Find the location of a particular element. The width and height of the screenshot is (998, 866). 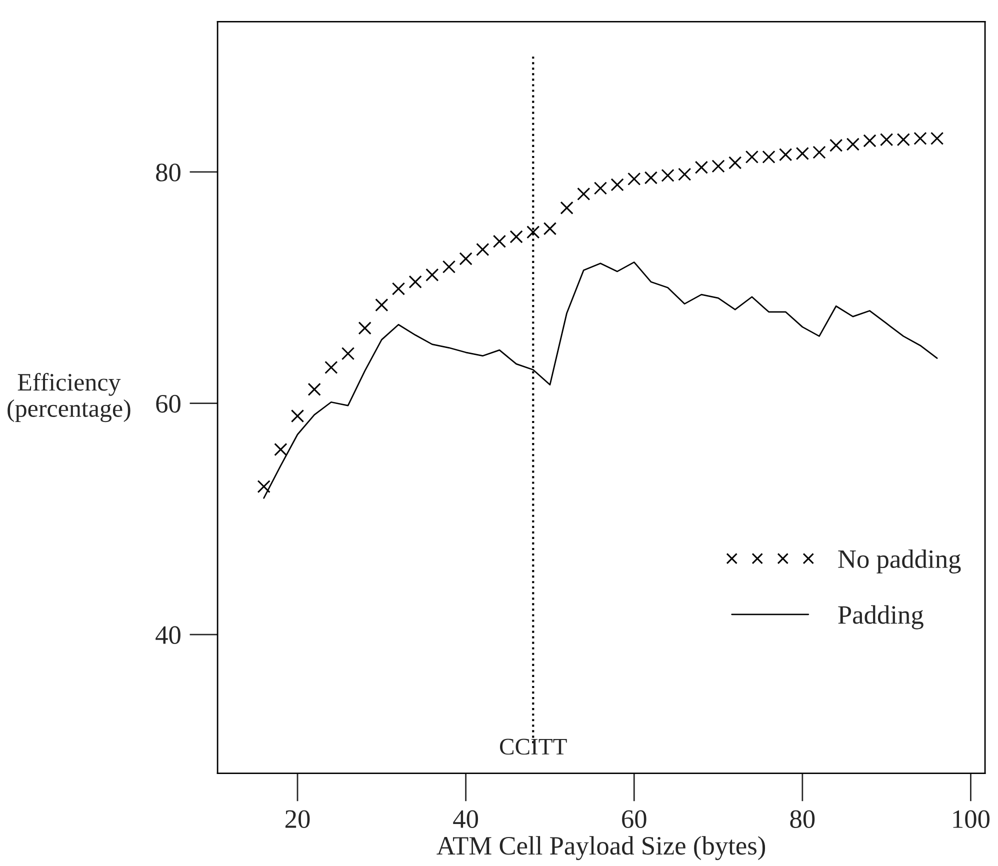

x-tick-label: 80 is located at coordinates (802, 819).